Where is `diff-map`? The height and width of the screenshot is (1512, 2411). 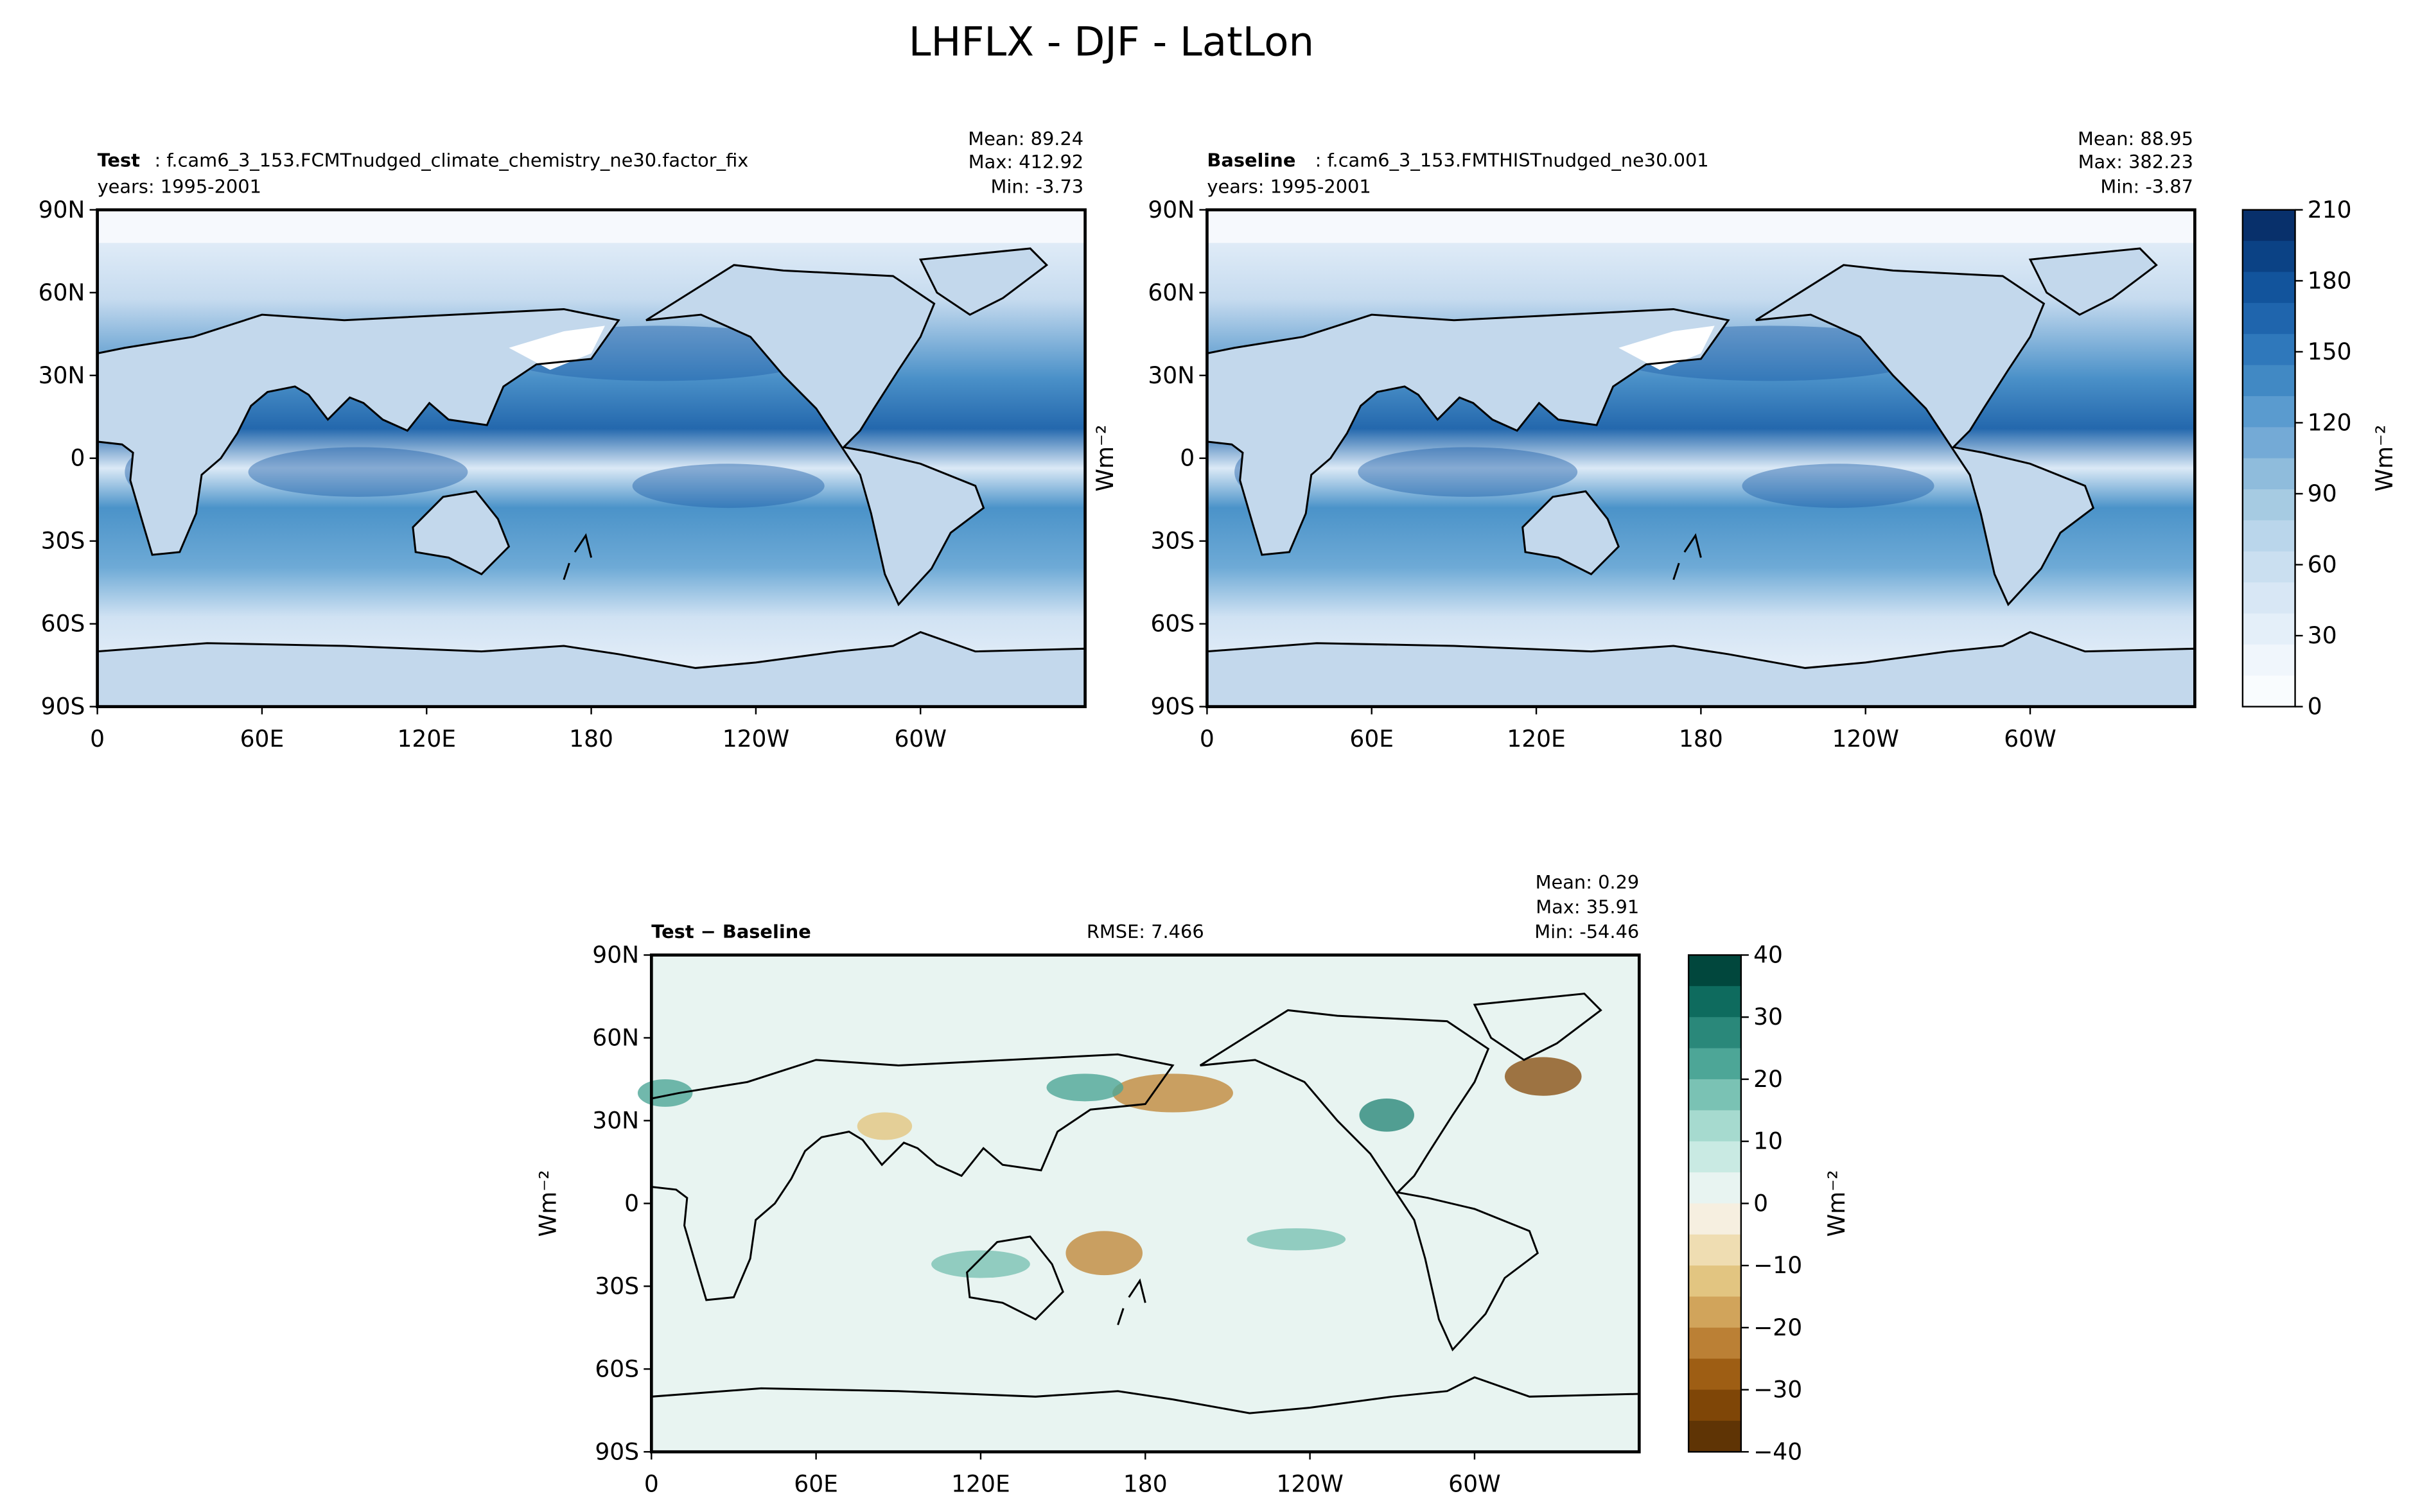
diff-map is located at coordinates (1139, 1203).